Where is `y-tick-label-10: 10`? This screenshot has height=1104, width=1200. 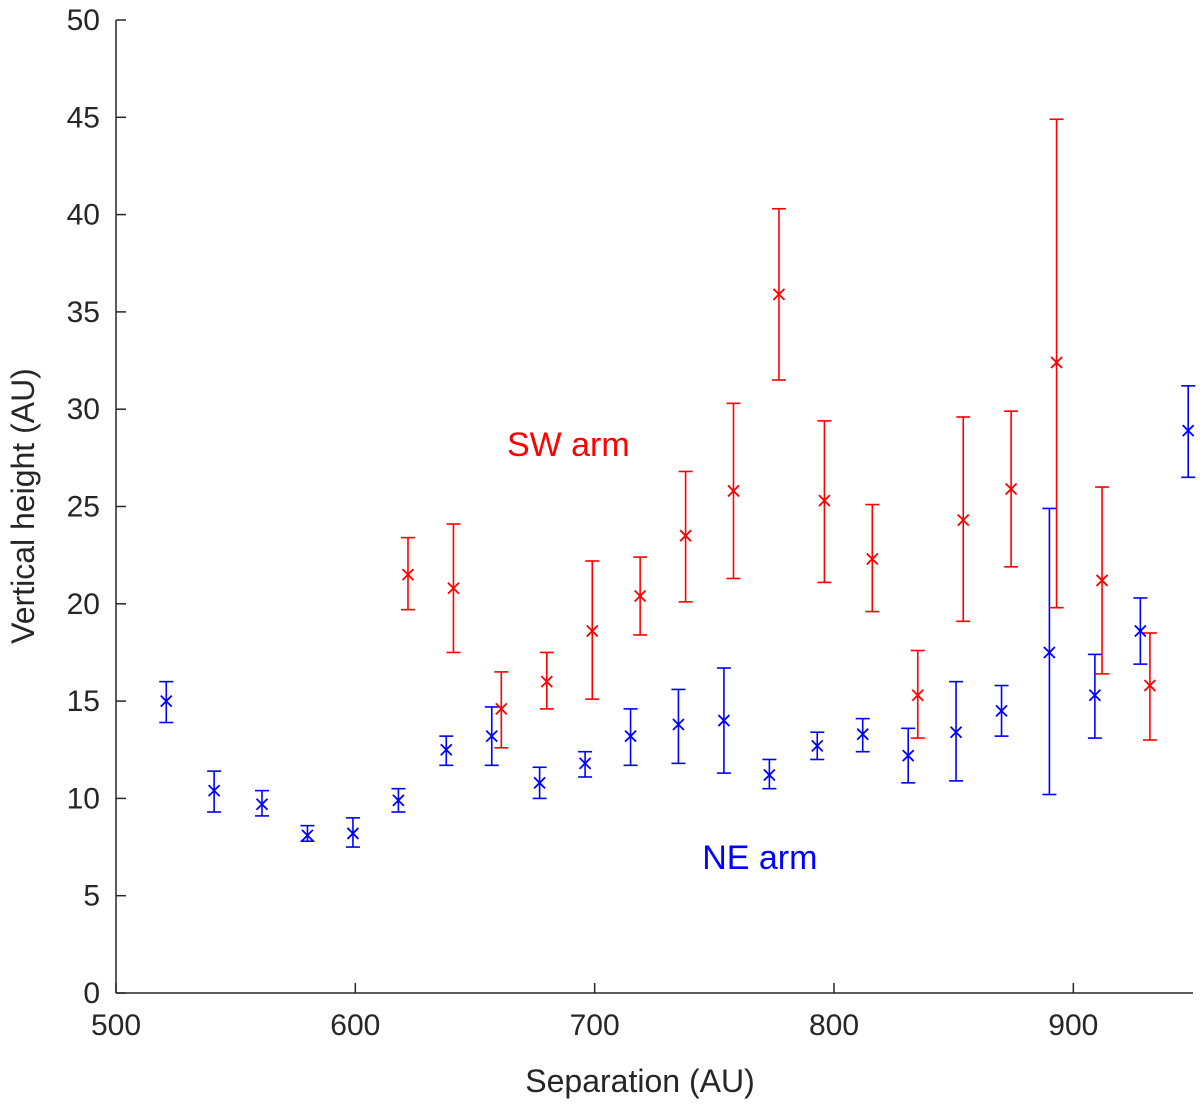 y-tick-label-10: 10 is located at coordinates (83, 798).